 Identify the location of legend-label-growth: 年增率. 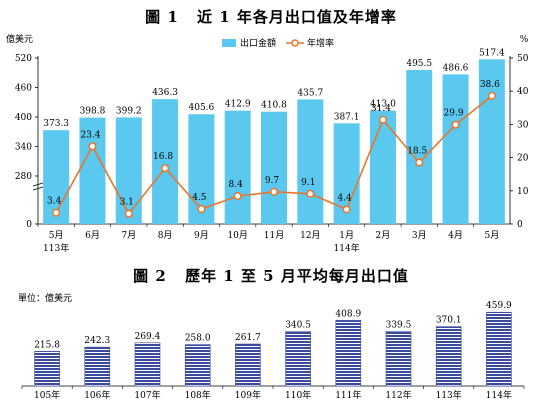
(320, 43).